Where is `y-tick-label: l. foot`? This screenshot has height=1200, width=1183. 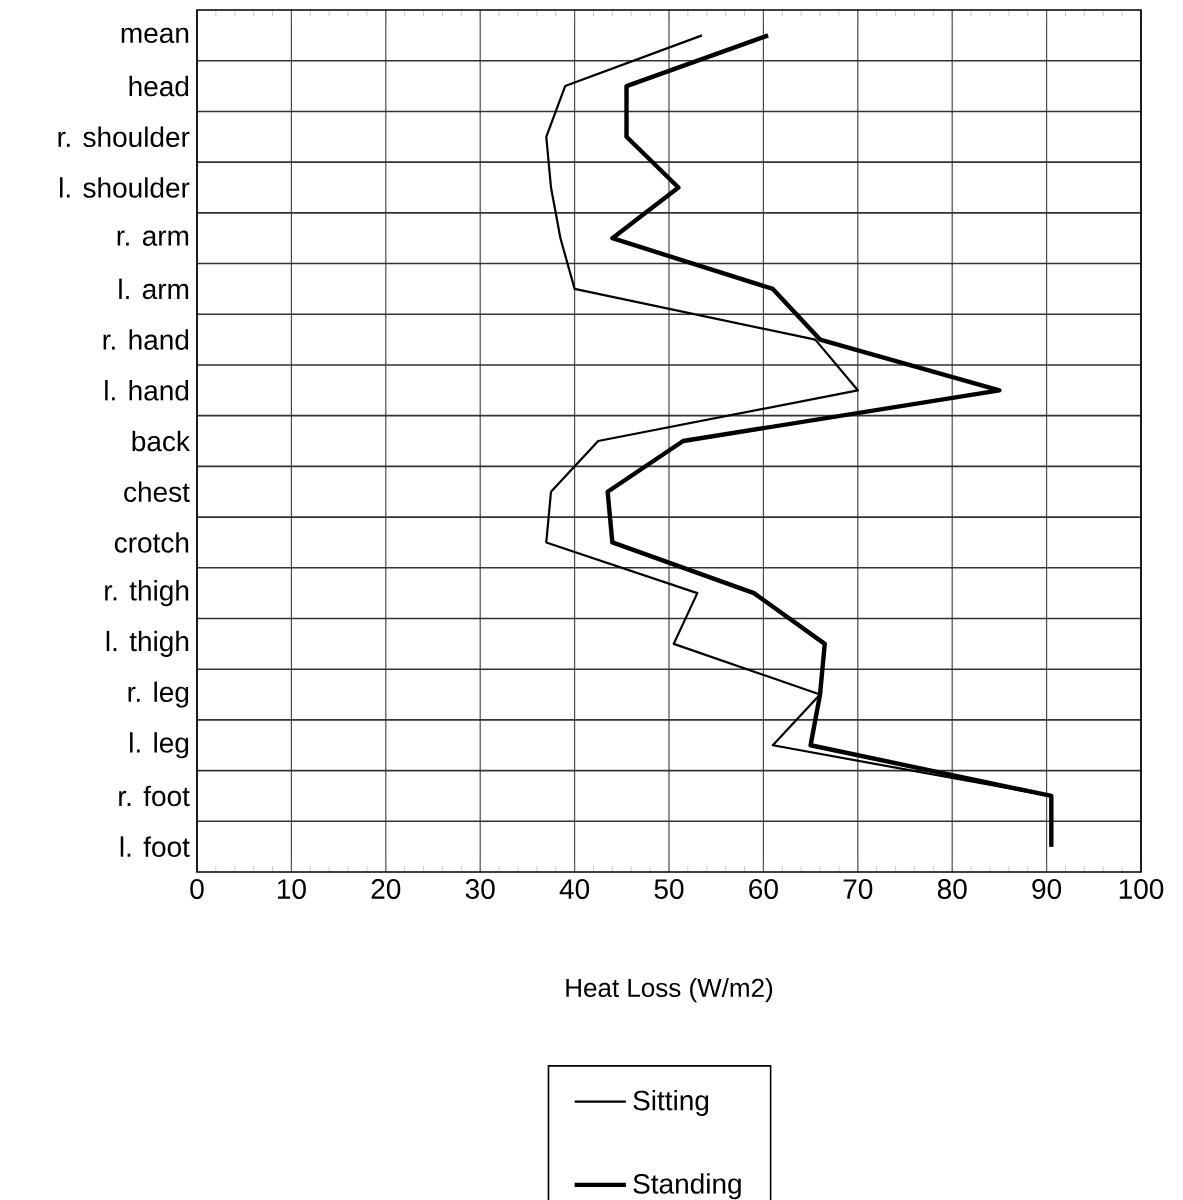
y-tick-label: l. foot is located at coordinates (155, 846).